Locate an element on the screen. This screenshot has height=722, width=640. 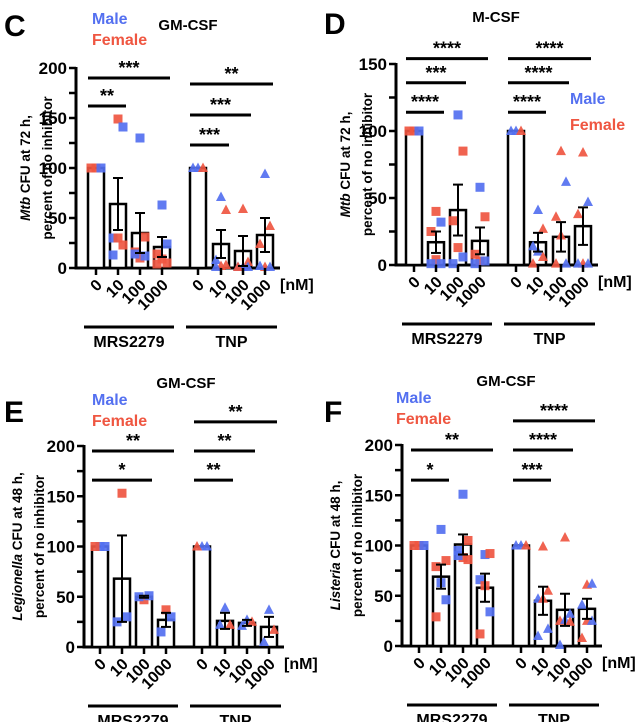
y-axis-label-line1: Listeria CFU at 48 h, is located at coordinates (335, 546).